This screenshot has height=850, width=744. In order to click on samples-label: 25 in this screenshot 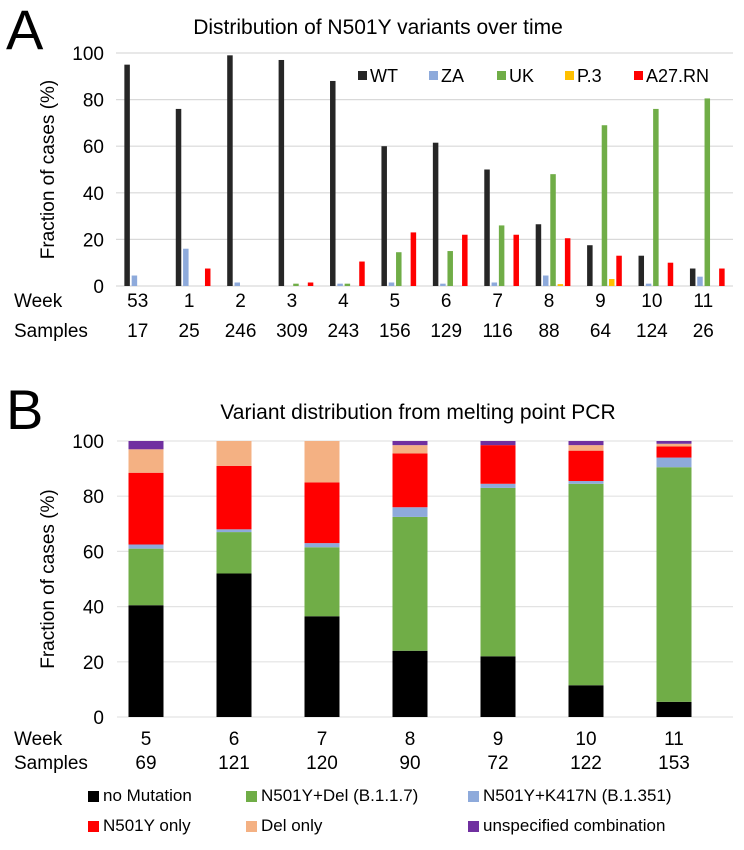, I will do `click(189, 331)`.